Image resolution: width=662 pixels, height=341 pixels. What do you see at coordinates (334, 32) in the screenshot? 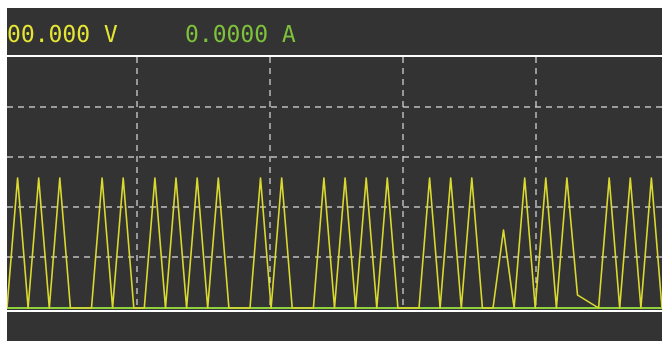
I see `measurement-readout: 00.000 V 0.0000 A` at bounding box center [334, 32].